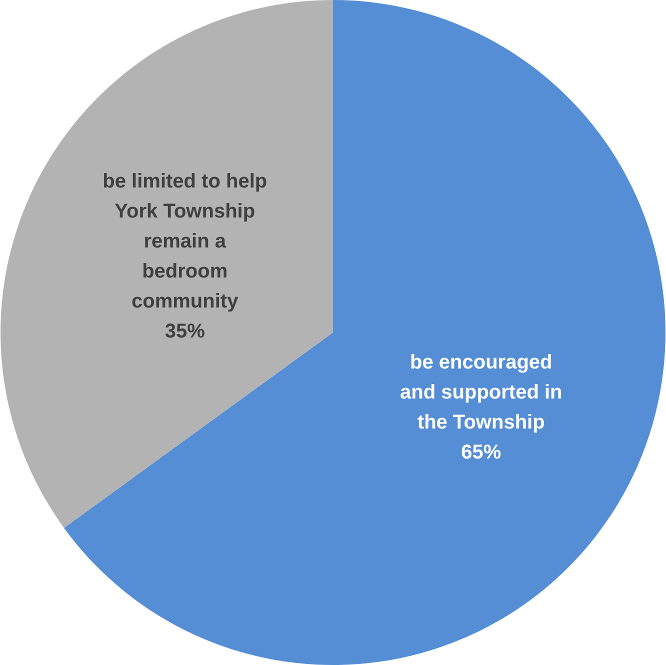 This screenshot has width=666, height=665. I want to click on slice-label: be limited to help York Township remain a bedroom community, so click(185, 241).